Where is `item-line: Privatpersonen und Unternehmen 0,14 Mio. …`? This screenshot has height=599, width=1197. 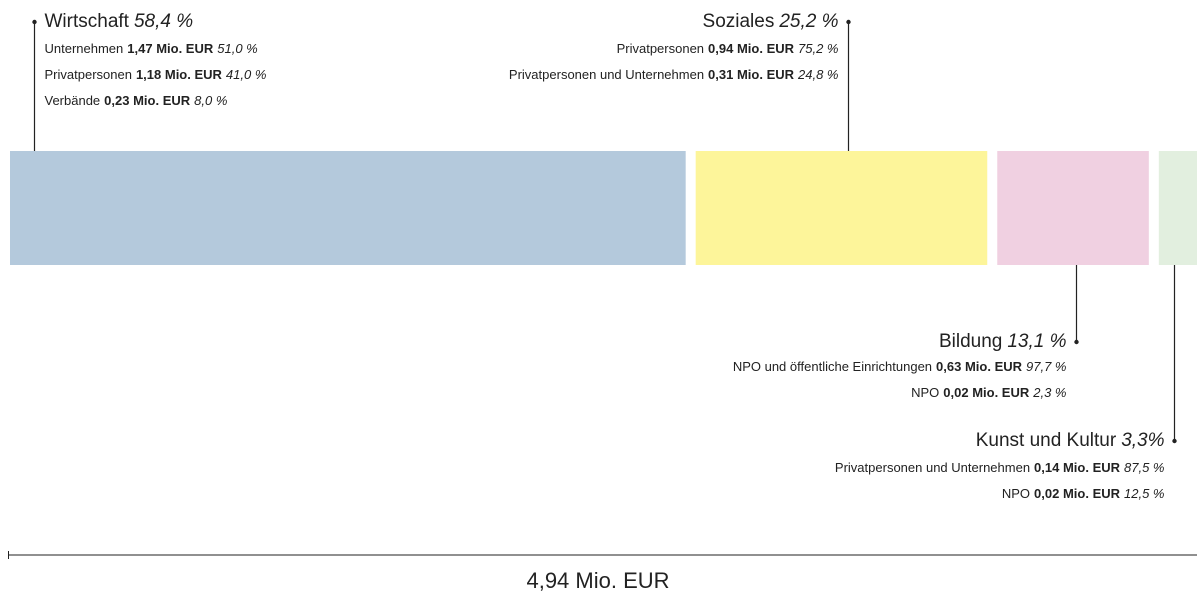
item-line: Privatpersonen und Unternehmen 0,14 Mio. … is located at coordinates (1000, 467).